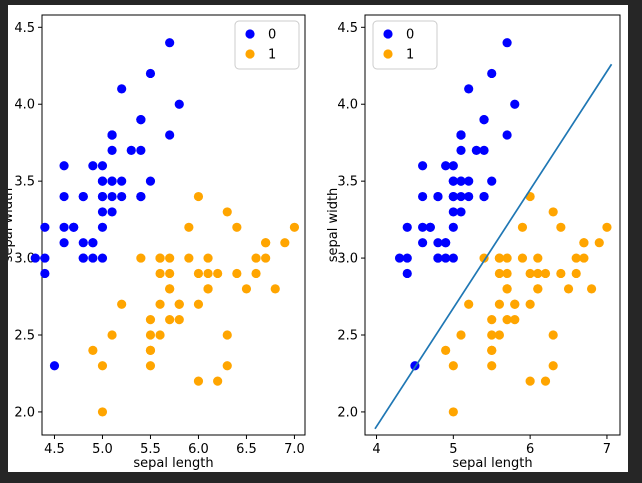 Image resolution: width=642 pixels, height=483 pixels. What do you see at coordinates (492, 463) in the screenshot?
I see `x-axis-label: sepal length` at bounding box center [492, 463].